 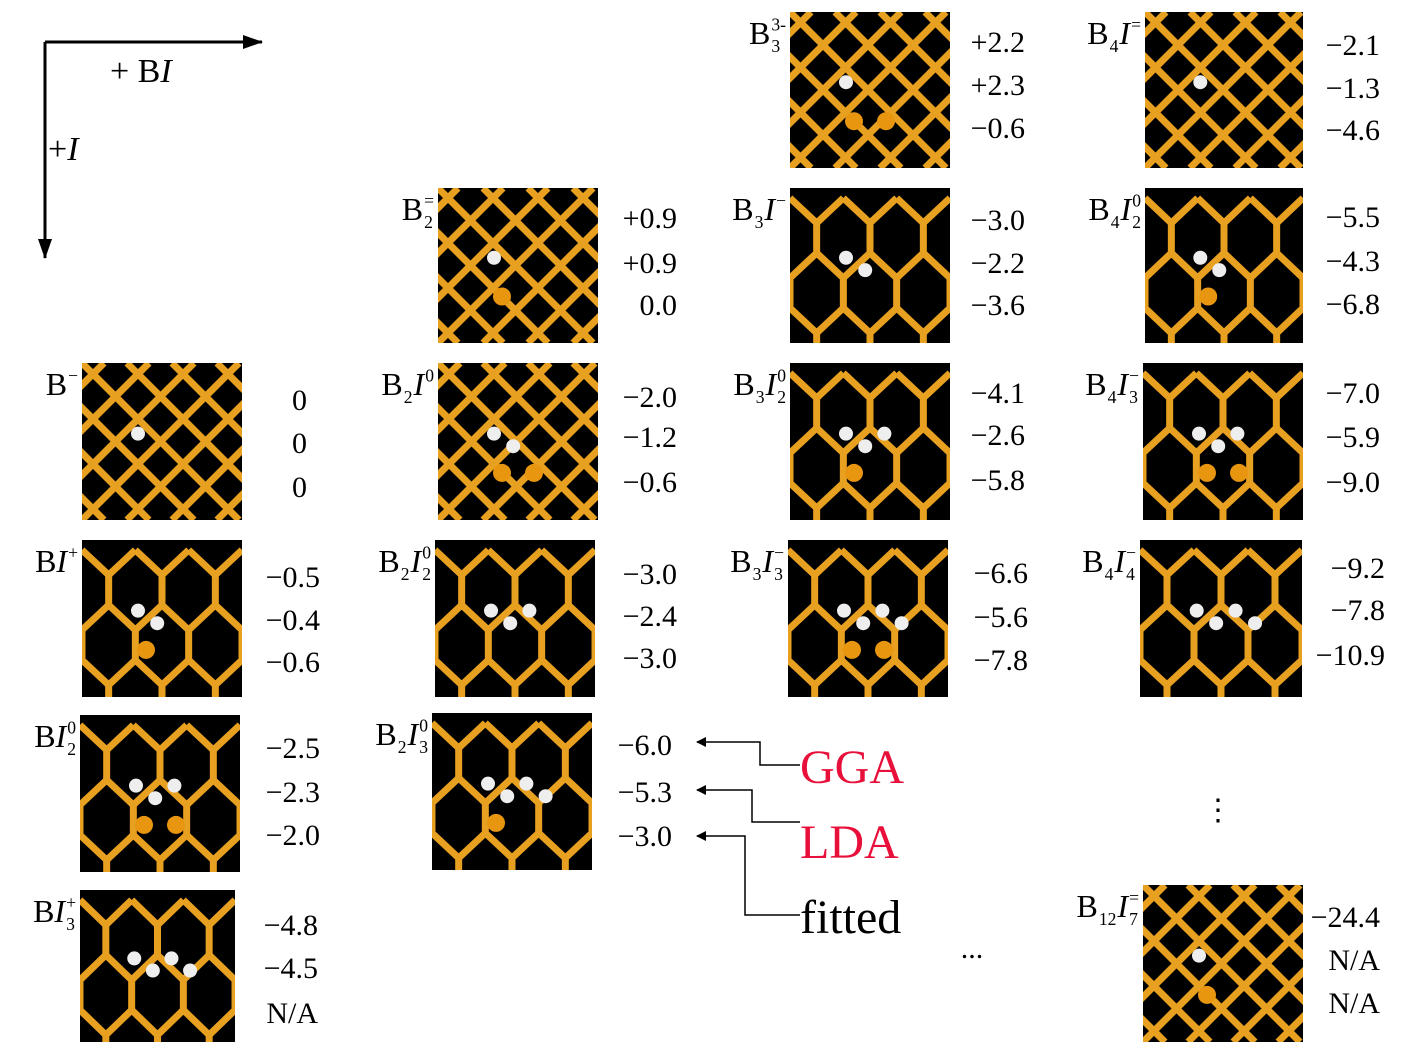 What do you see at coordinates (1353, 393) in the screenshot?
I see `energy-value: −7.0` at bounding box center [1353, 393].